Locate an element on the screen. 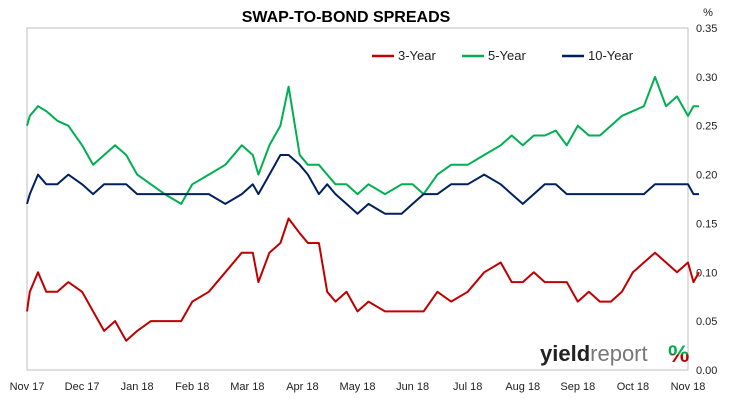  chart-title: SWAP-TO-BOND SPREADS is located at coordinates (346, 17).